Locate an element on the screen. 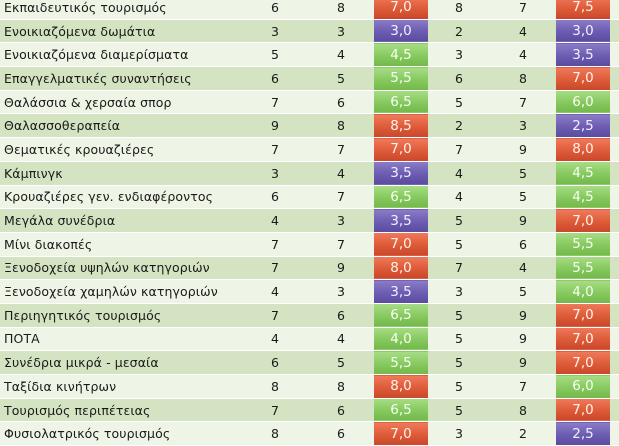  table-row: Θαλασσοθεραπεία 9 8 8,5 2 3 2,5 is located at coordinates (309, 126).